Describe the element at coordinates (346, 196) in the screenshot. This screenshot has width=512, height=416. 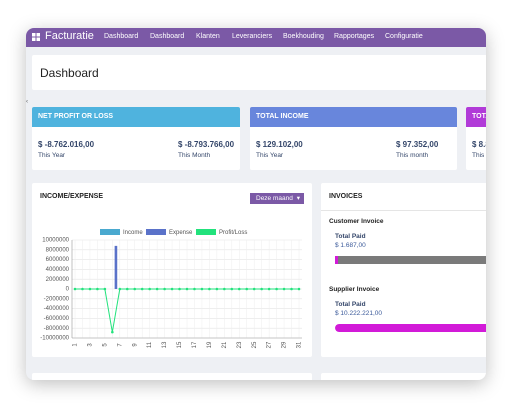
I see `panel-title: INVOICES` at that location.